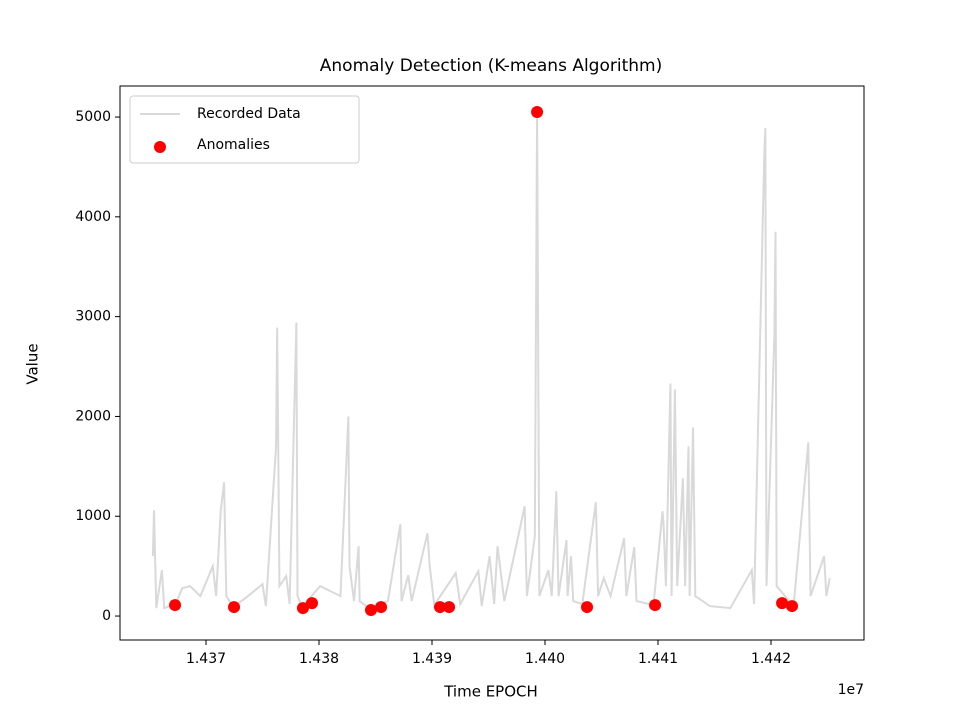 This screenshot has width=960, height=720. I want to click on x-tick-label: 1.442, so click(771, 659).